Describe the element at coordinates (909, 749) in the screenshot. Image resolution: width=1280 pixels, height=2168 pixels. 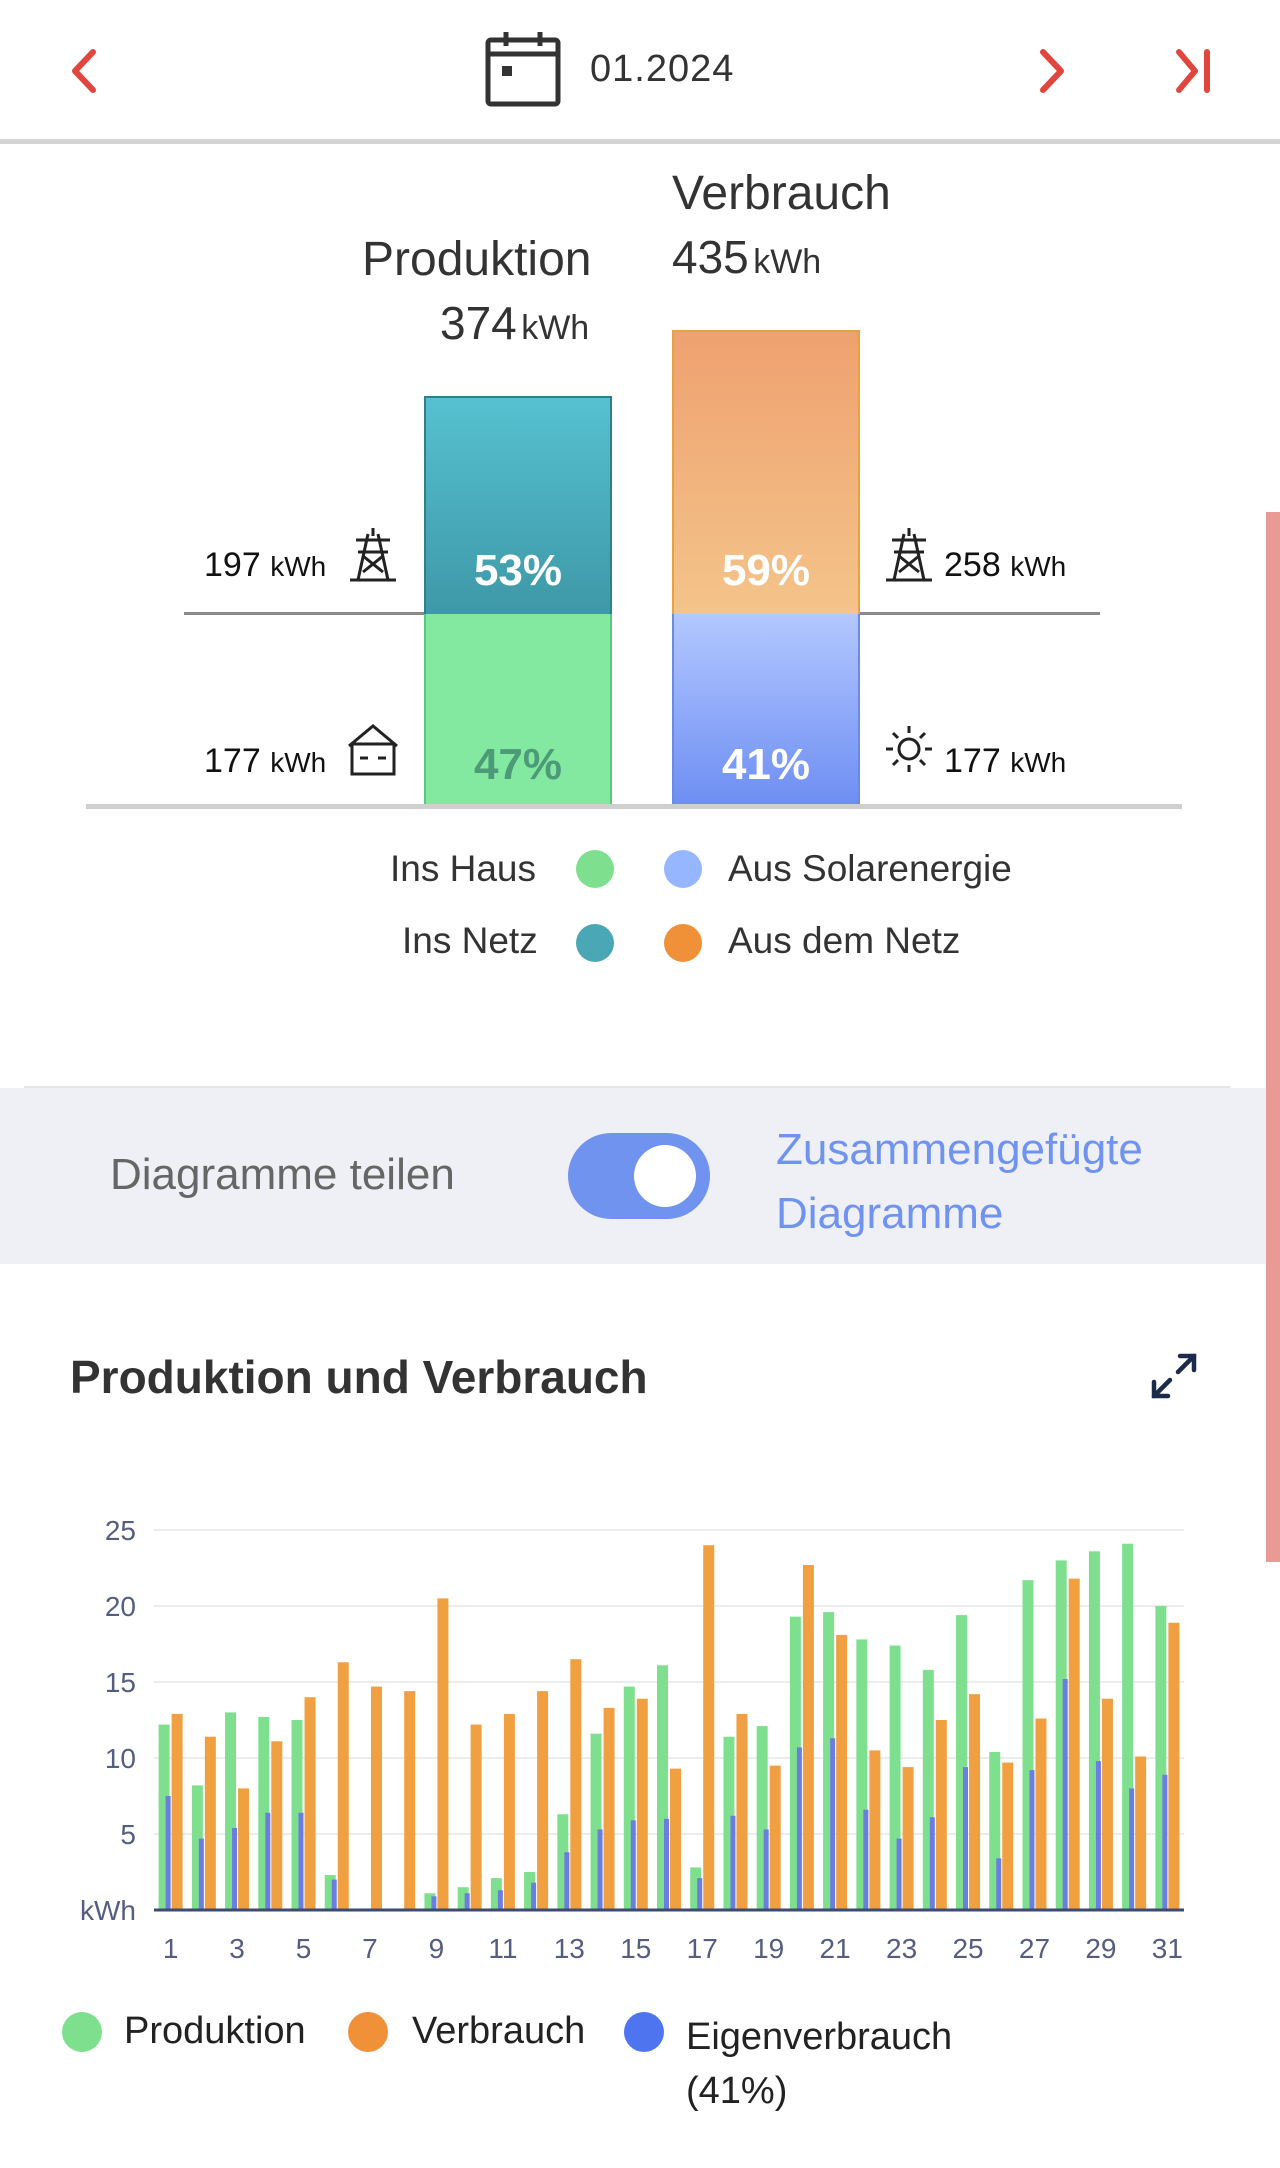
I see `sun-icon` at that location.